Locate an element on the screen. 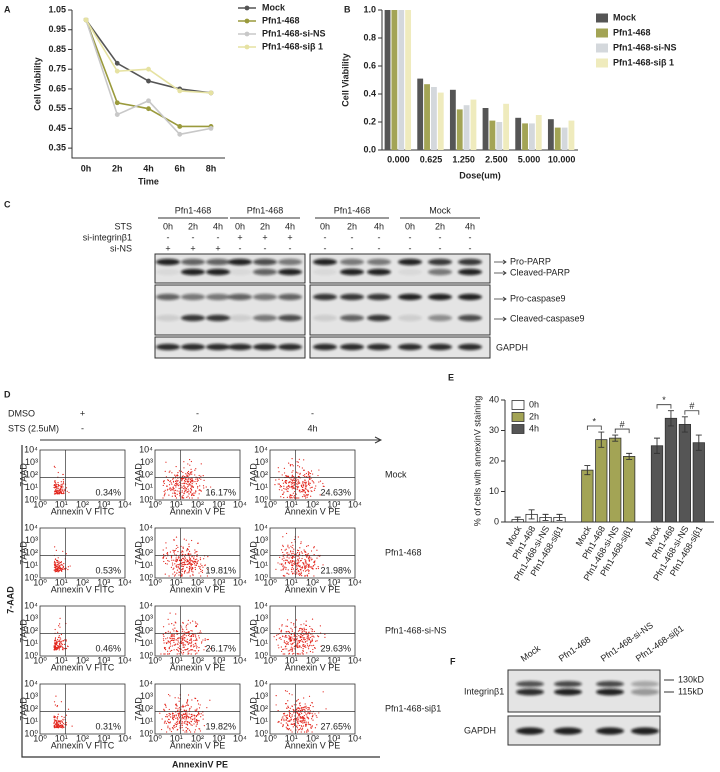 This screenshot has height=772, width=720. y-tick-label: 30 is located at coordinates (494, 430).